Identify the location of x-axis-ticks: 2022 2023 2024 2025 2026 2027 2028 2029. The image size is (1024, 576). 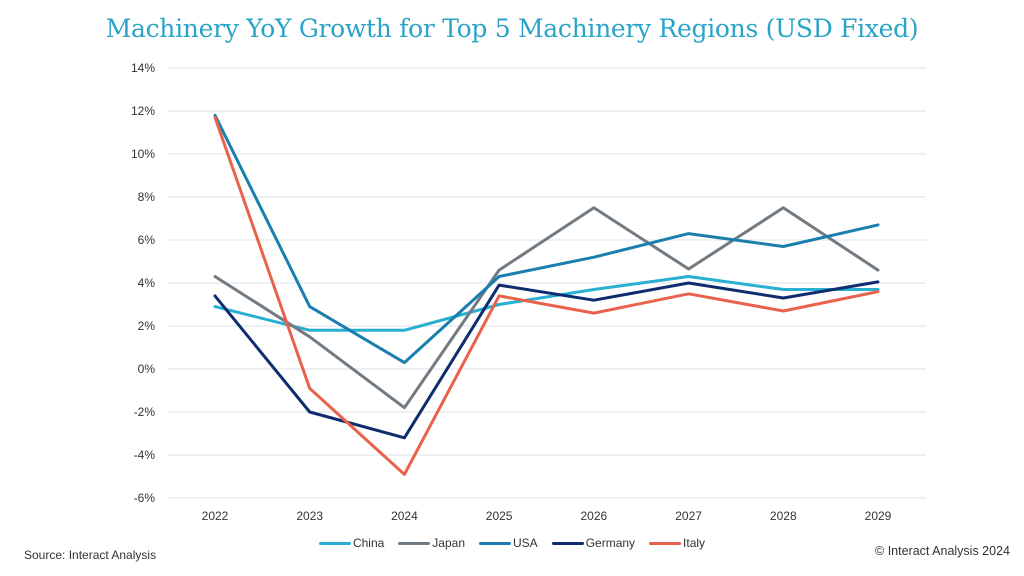
(547, 516).